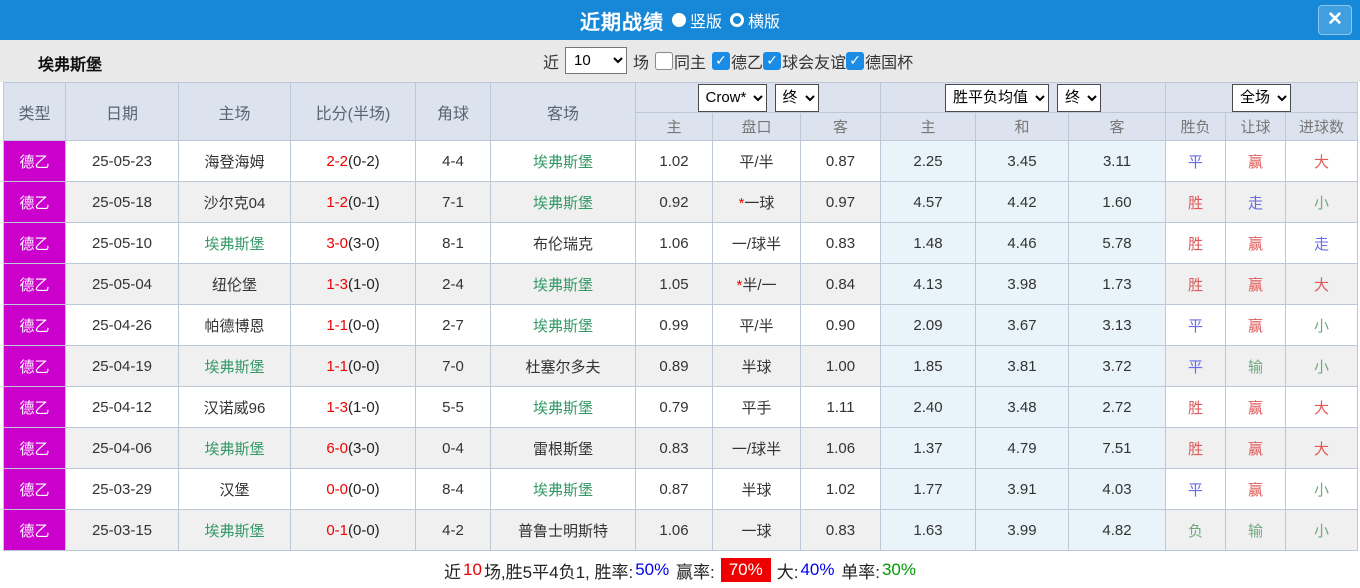 This screenshot has width=1360, height=588. What do you see at coordinates (621, 22) in the screenshot?
I see `panel-title: 近期战绩` at bounding box center [621, 22].